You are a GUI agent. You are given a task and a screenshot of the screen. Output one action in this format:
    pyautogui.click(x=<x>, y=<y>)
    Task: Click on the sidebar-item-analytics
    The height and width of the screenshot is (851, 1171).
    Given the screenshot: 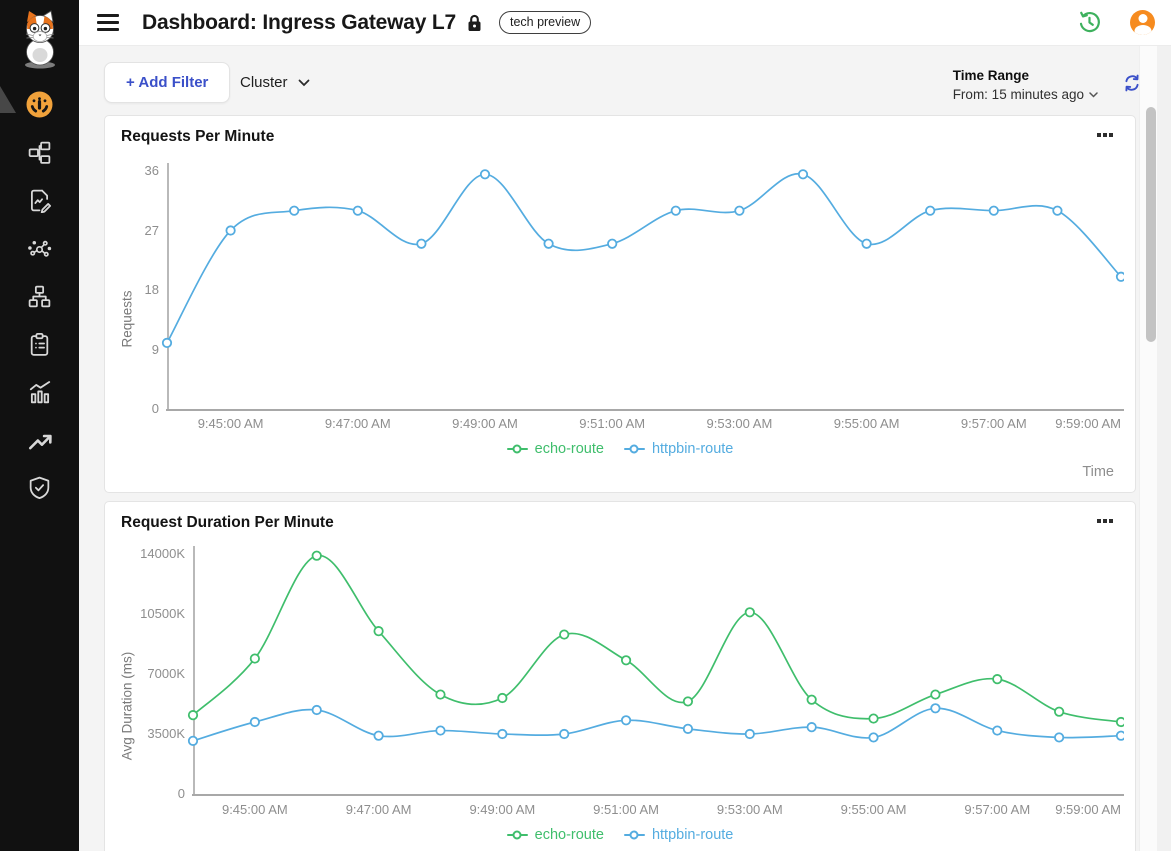 What is the action you would take?
    pyautogui.click(x=39, y=392)
    